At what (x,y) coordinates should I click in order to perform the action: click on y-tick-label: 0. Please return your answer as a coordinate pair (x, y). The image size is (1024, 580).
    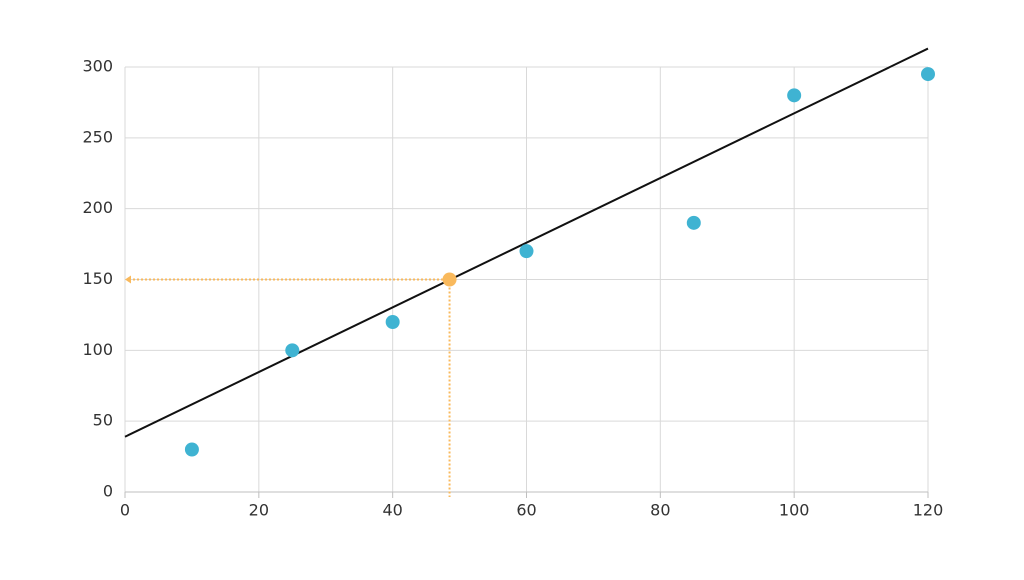
    Looking at the image, I should click on (108, 491).